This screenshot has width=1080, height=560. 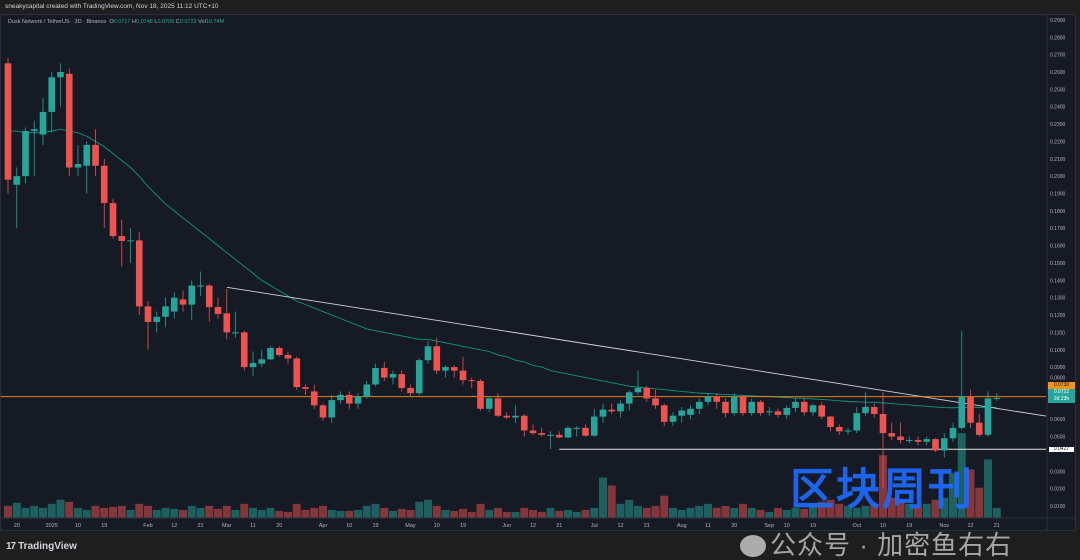 I want to click on high-label: H, so click(x=134, y=22).